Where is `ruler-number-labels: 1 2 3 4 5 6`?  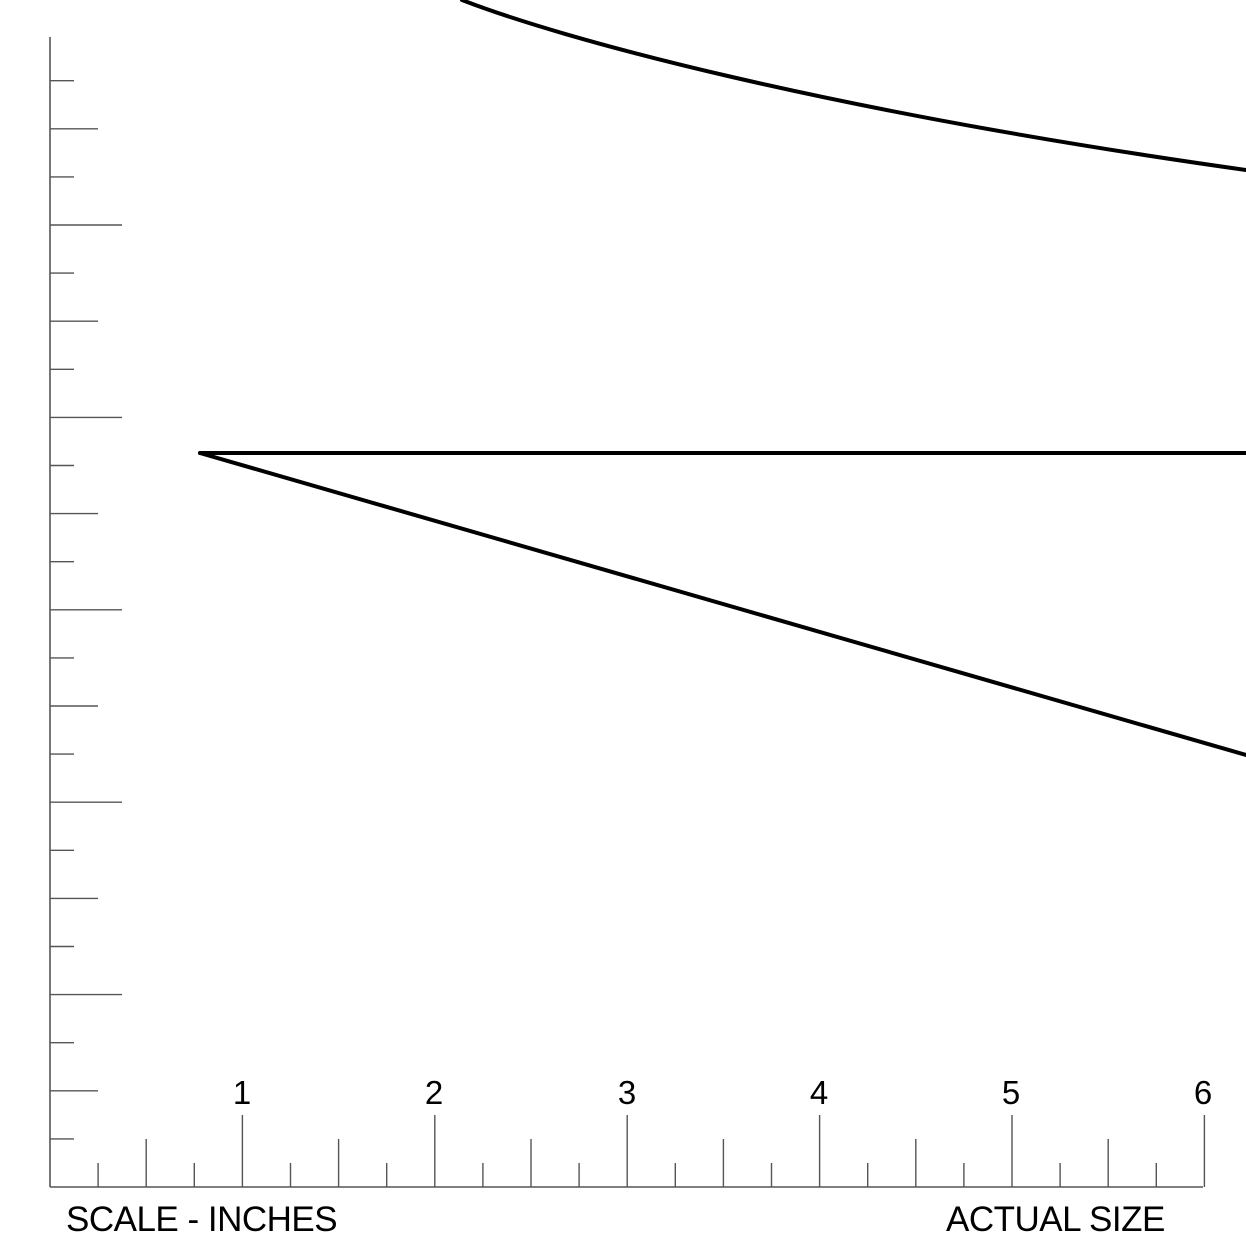 ruler-number-labels: 1 2 3 4 5 6 is located at coordinates (722, 1092).